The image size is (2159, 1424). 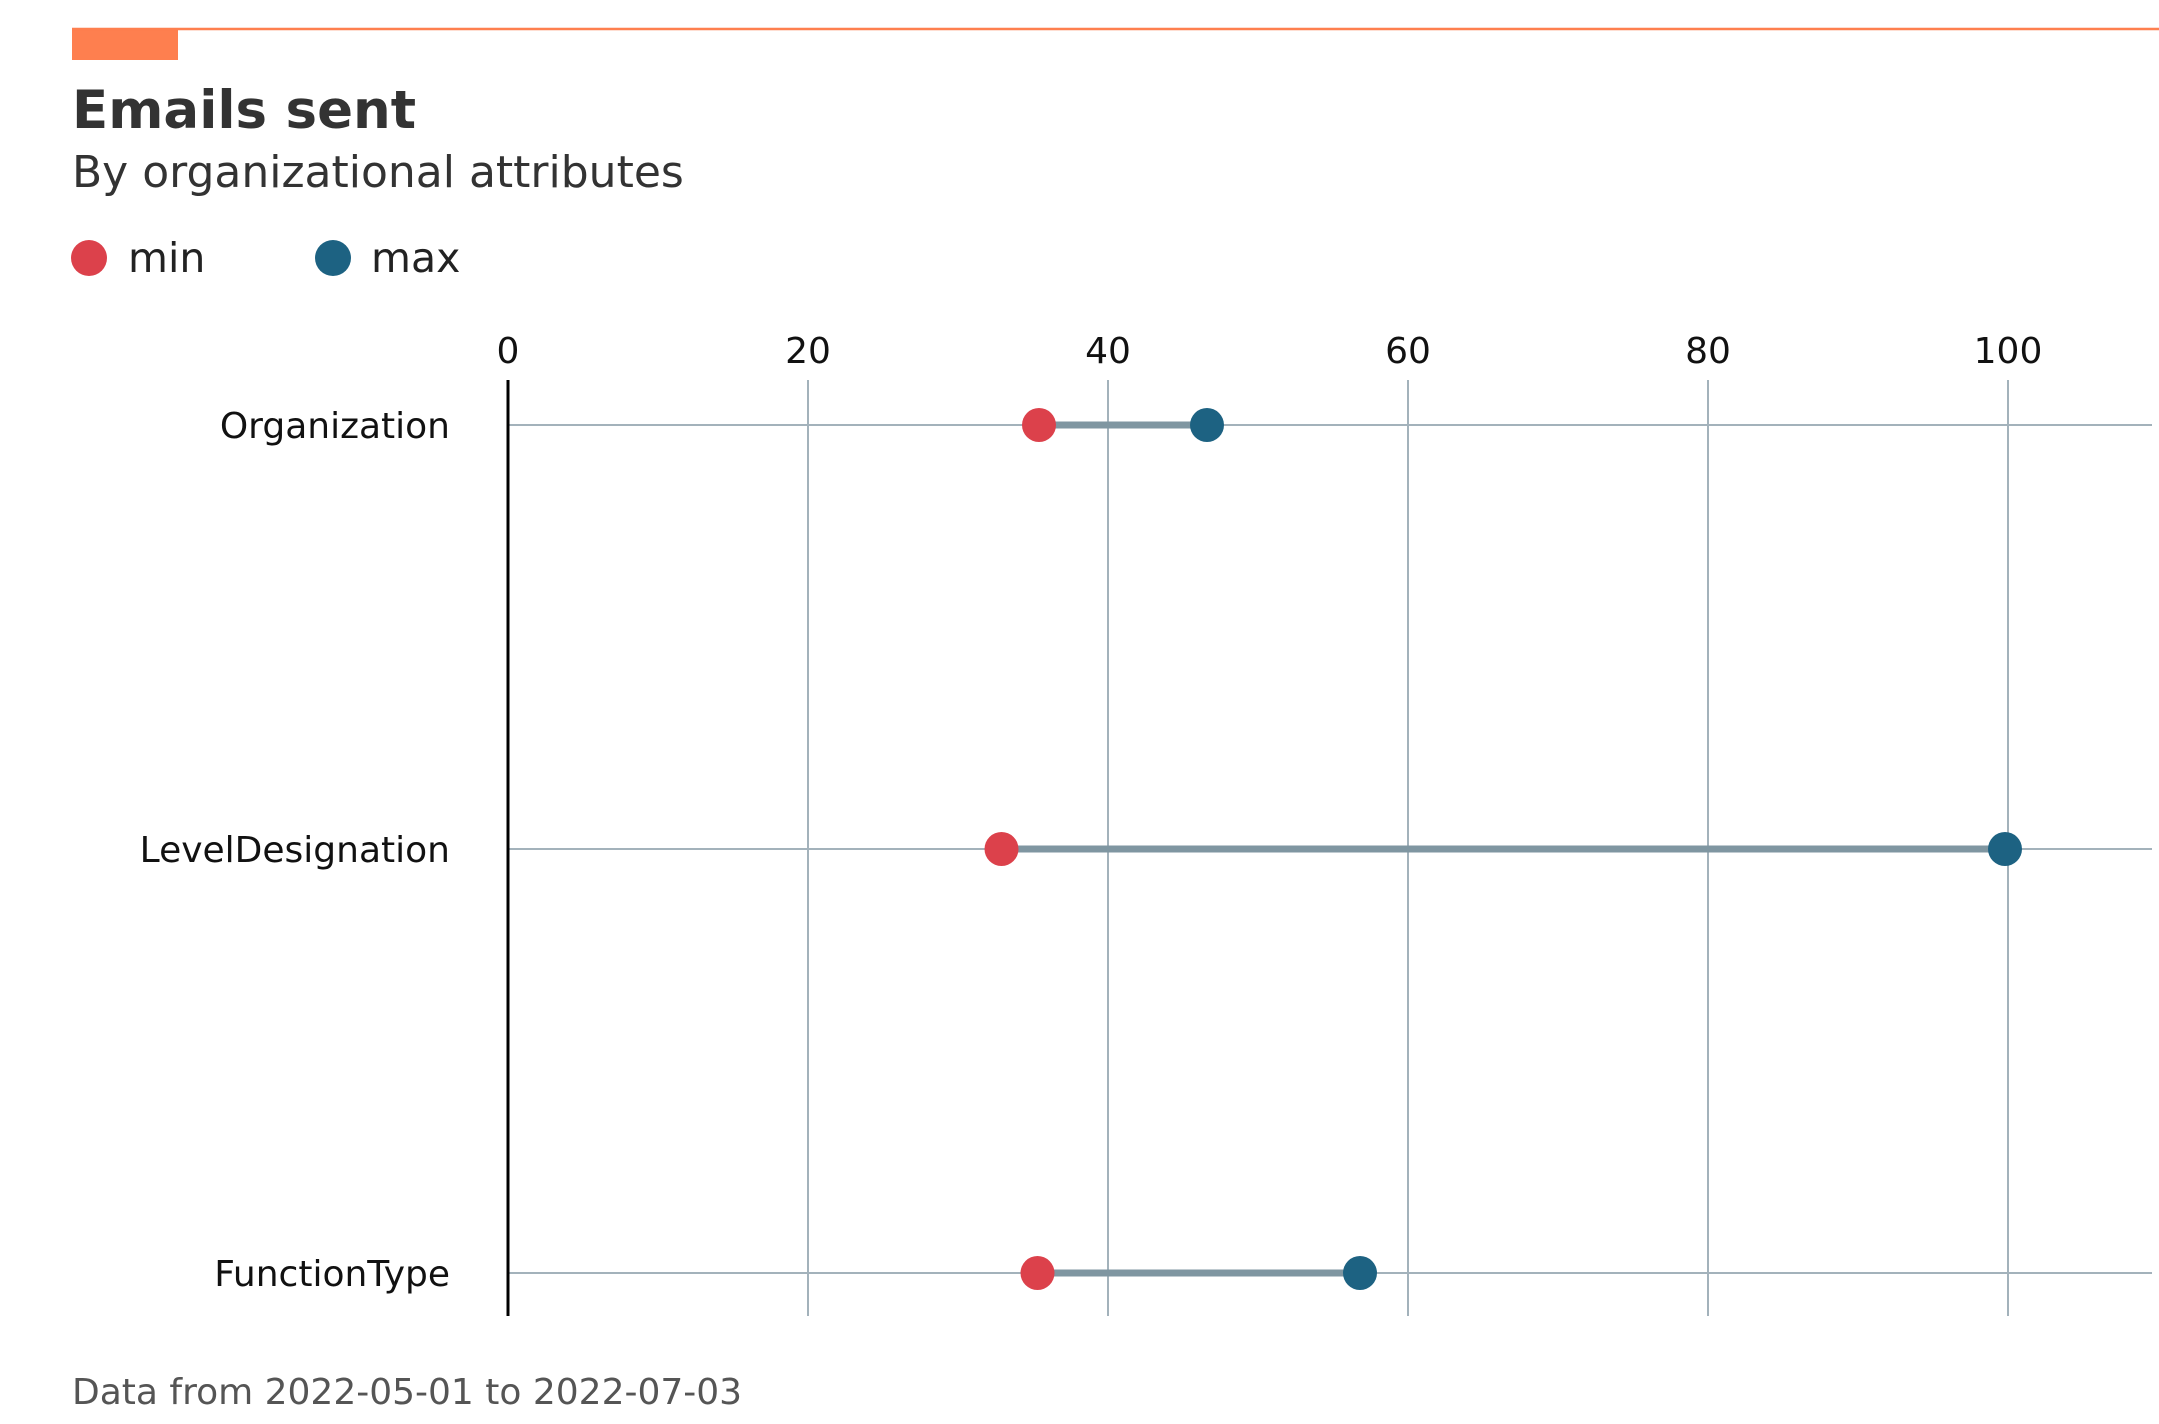 What do you see at coordinates (166, 258) in the screenshot?
I see `legend-min-label: min` at bounding box center [166, 258].